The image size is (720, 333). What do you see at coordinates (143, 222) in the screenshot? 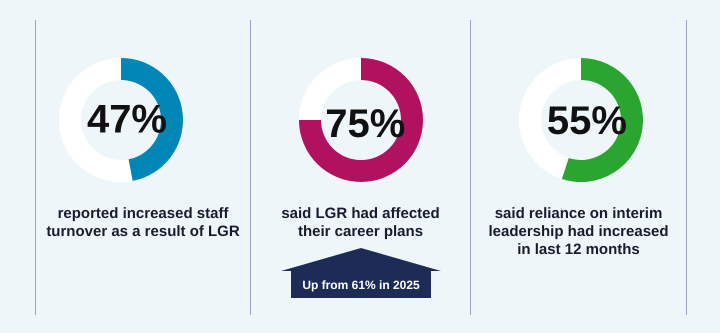
I see `text: reported increased staff turnover as a result of LGR` at bounding box center [143, 222].